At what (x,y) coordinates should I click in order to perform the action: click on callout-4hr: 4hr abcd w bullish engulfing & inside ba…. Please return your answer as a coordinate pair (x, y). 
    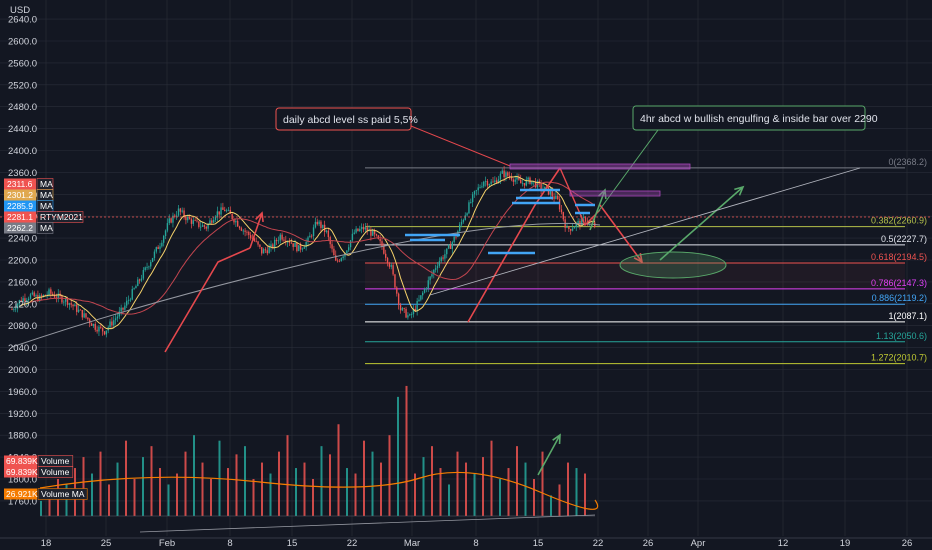
    Looking at the image, I should click on (755, 118).